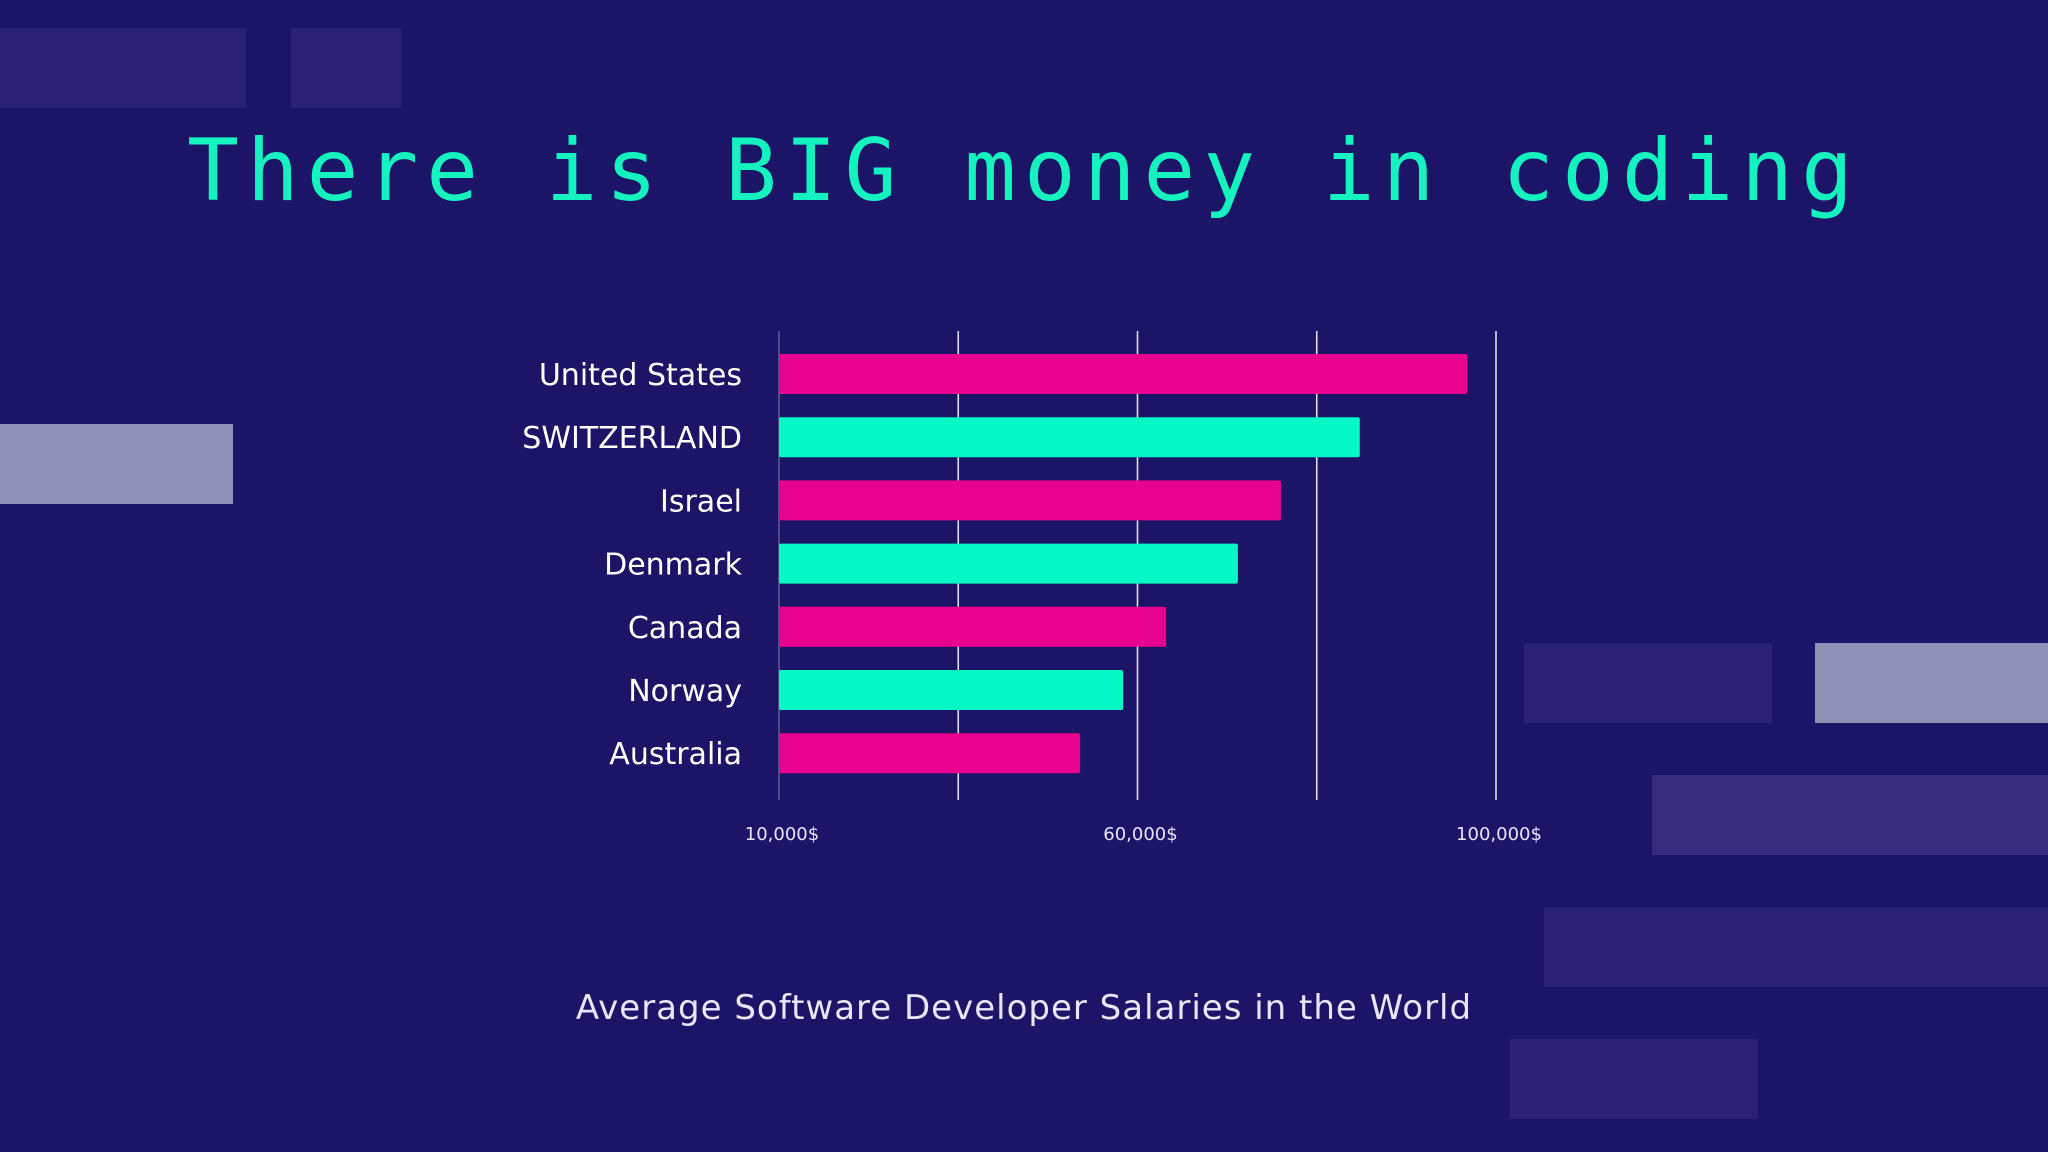 The height and width of the screenshot is (1152, 2048). I want to click on chart-x-ticks: 10,000$ 60,000$ 100,000$, so click(1143, 834).